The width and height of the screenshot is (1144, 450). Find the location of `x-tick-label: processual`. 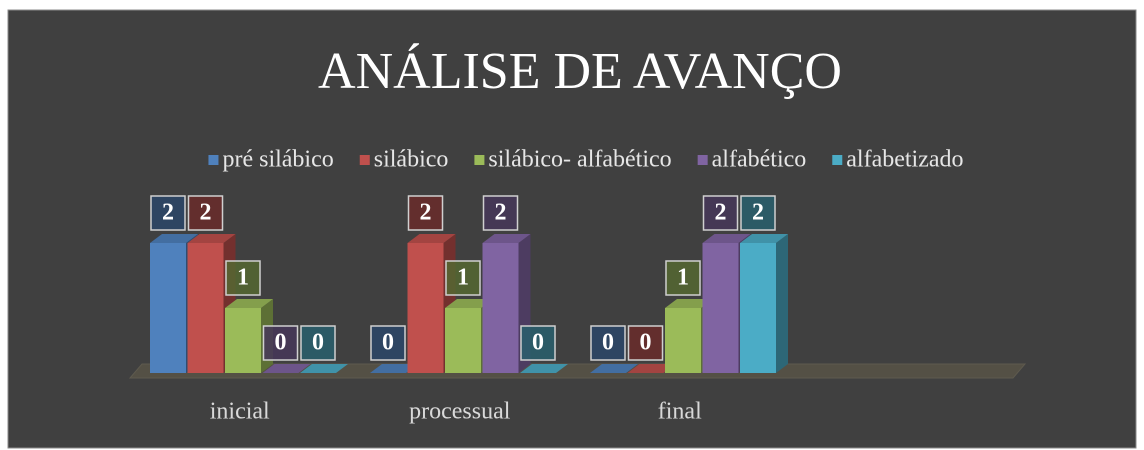

x-tick-label: processual is located at coordinates (460, 412).